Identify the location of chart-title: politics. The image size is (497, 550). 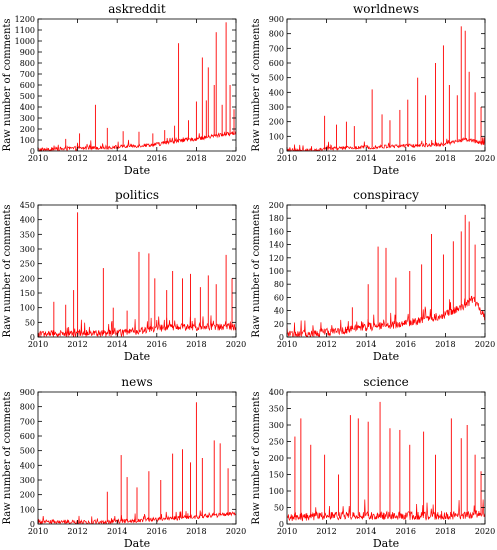
(137, 195).